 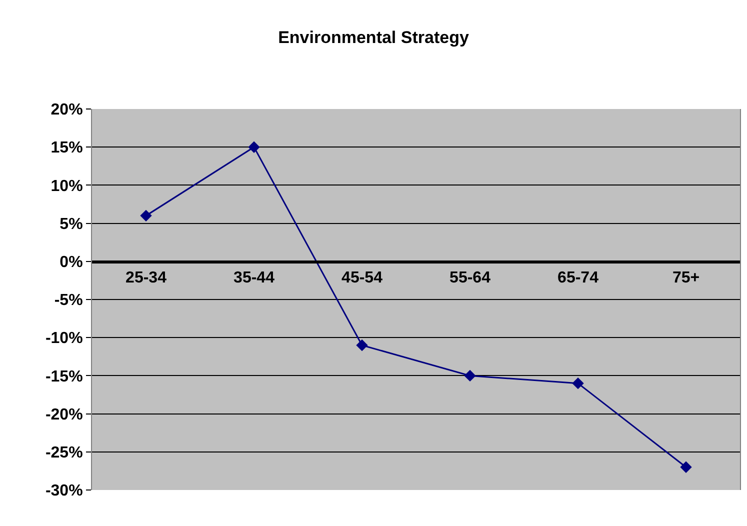 I want to click on x-tick-label: 35-44, so click(x=254, y=278).